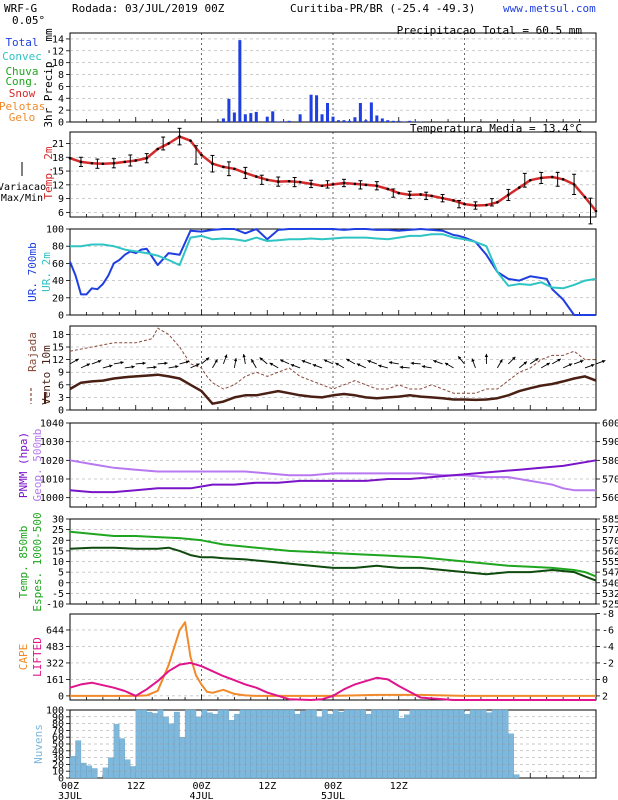  Describe the element at coordinates (61, 385) in the screenshot. I see `wind-ytick-label: 6` at that location.